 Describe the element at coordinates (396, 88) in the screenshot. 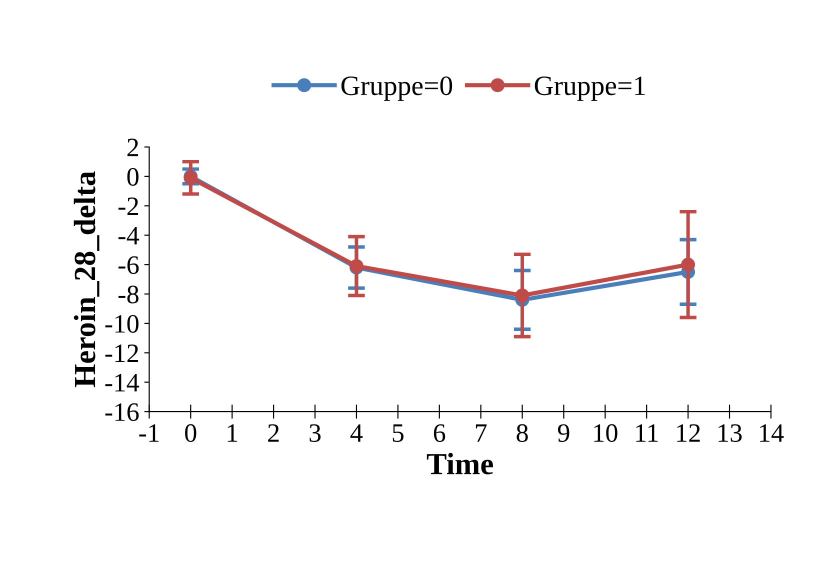

I see `legend-label: Gruppe=0` at that location.